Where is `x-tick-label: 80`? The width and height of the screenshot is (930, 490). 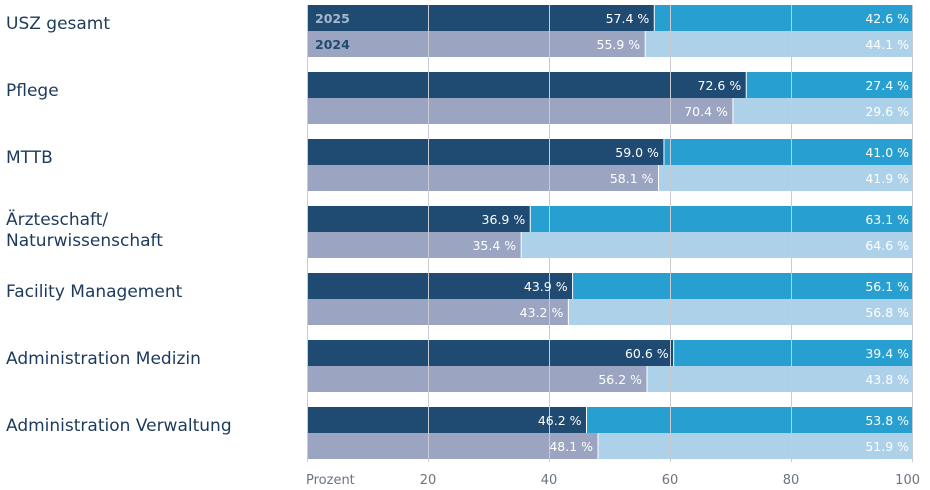 x-tick-label: 80 is located at coordinates (791, 480).